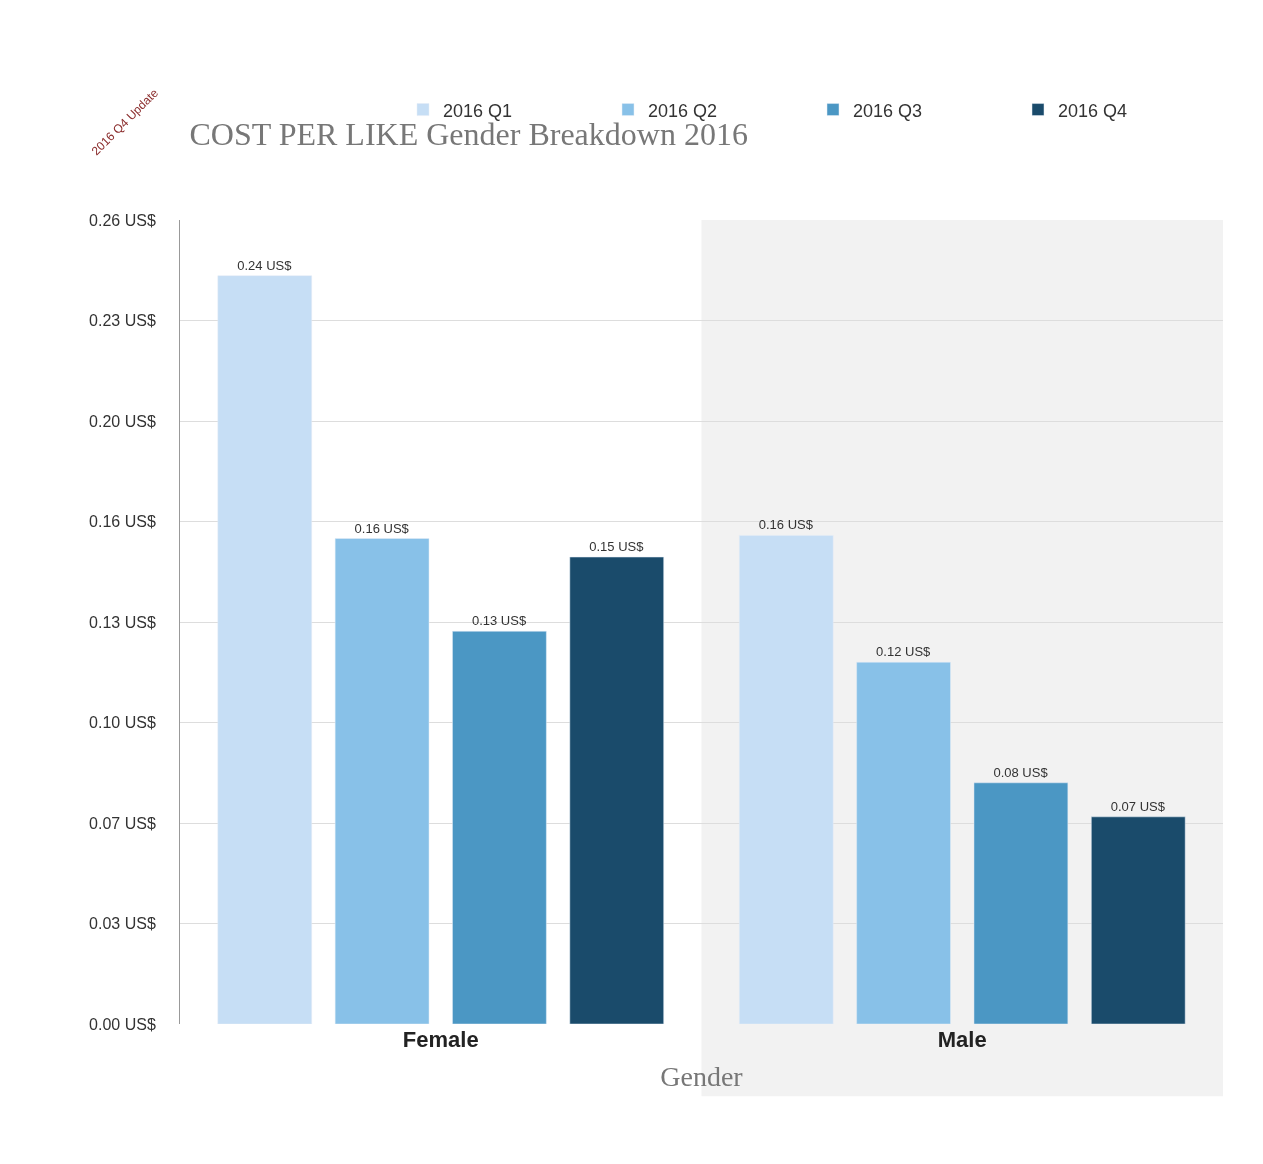  What do you see at coordinates (702, 1077) in the screenshot?
I see `x-axis-title: Gender` at bounding box center [702, 1077].